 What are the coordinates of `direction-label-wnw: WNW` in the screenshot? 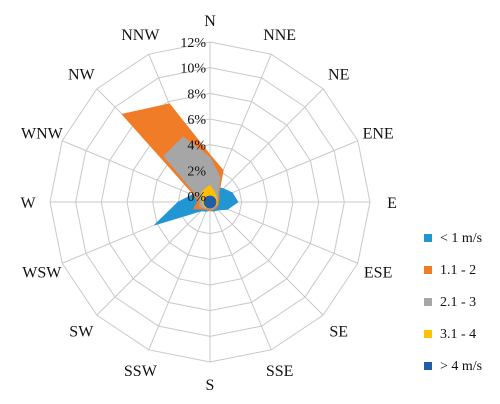 It's located at (42, 133).